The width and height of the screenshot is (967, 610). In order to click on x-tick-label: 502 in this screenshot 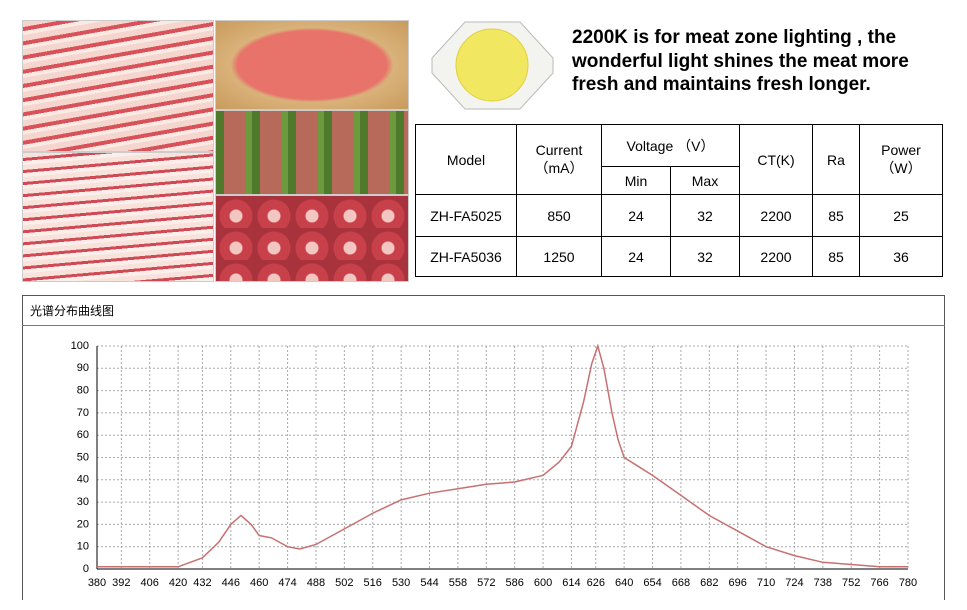, I will do `click(344, 583)`.